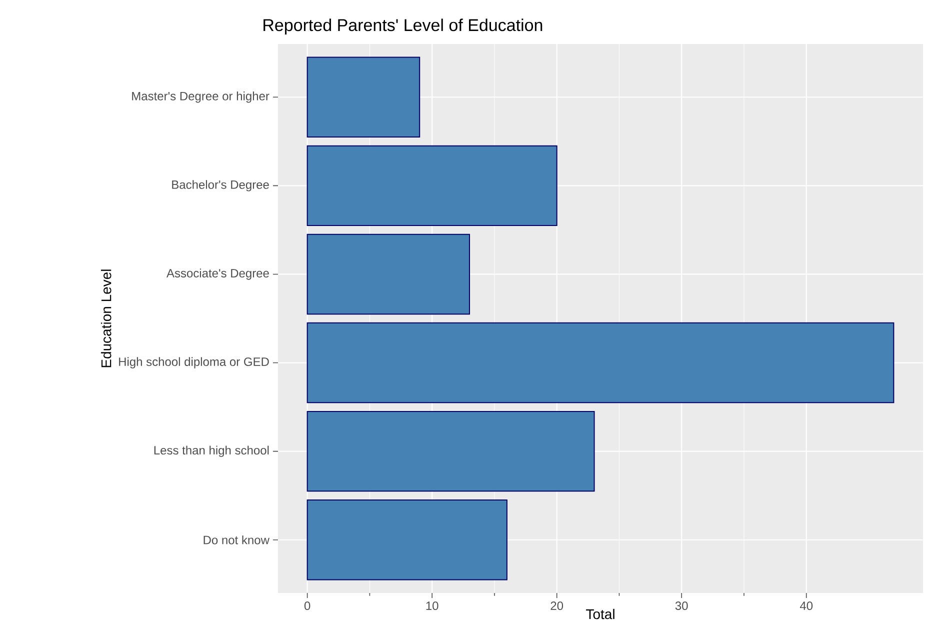 The width and height of the screenshot is (925, 643). Describe the element at coordinates (194, 362) in the screenshot. I see `y-tick-label: High school diploma or GED` at that location.